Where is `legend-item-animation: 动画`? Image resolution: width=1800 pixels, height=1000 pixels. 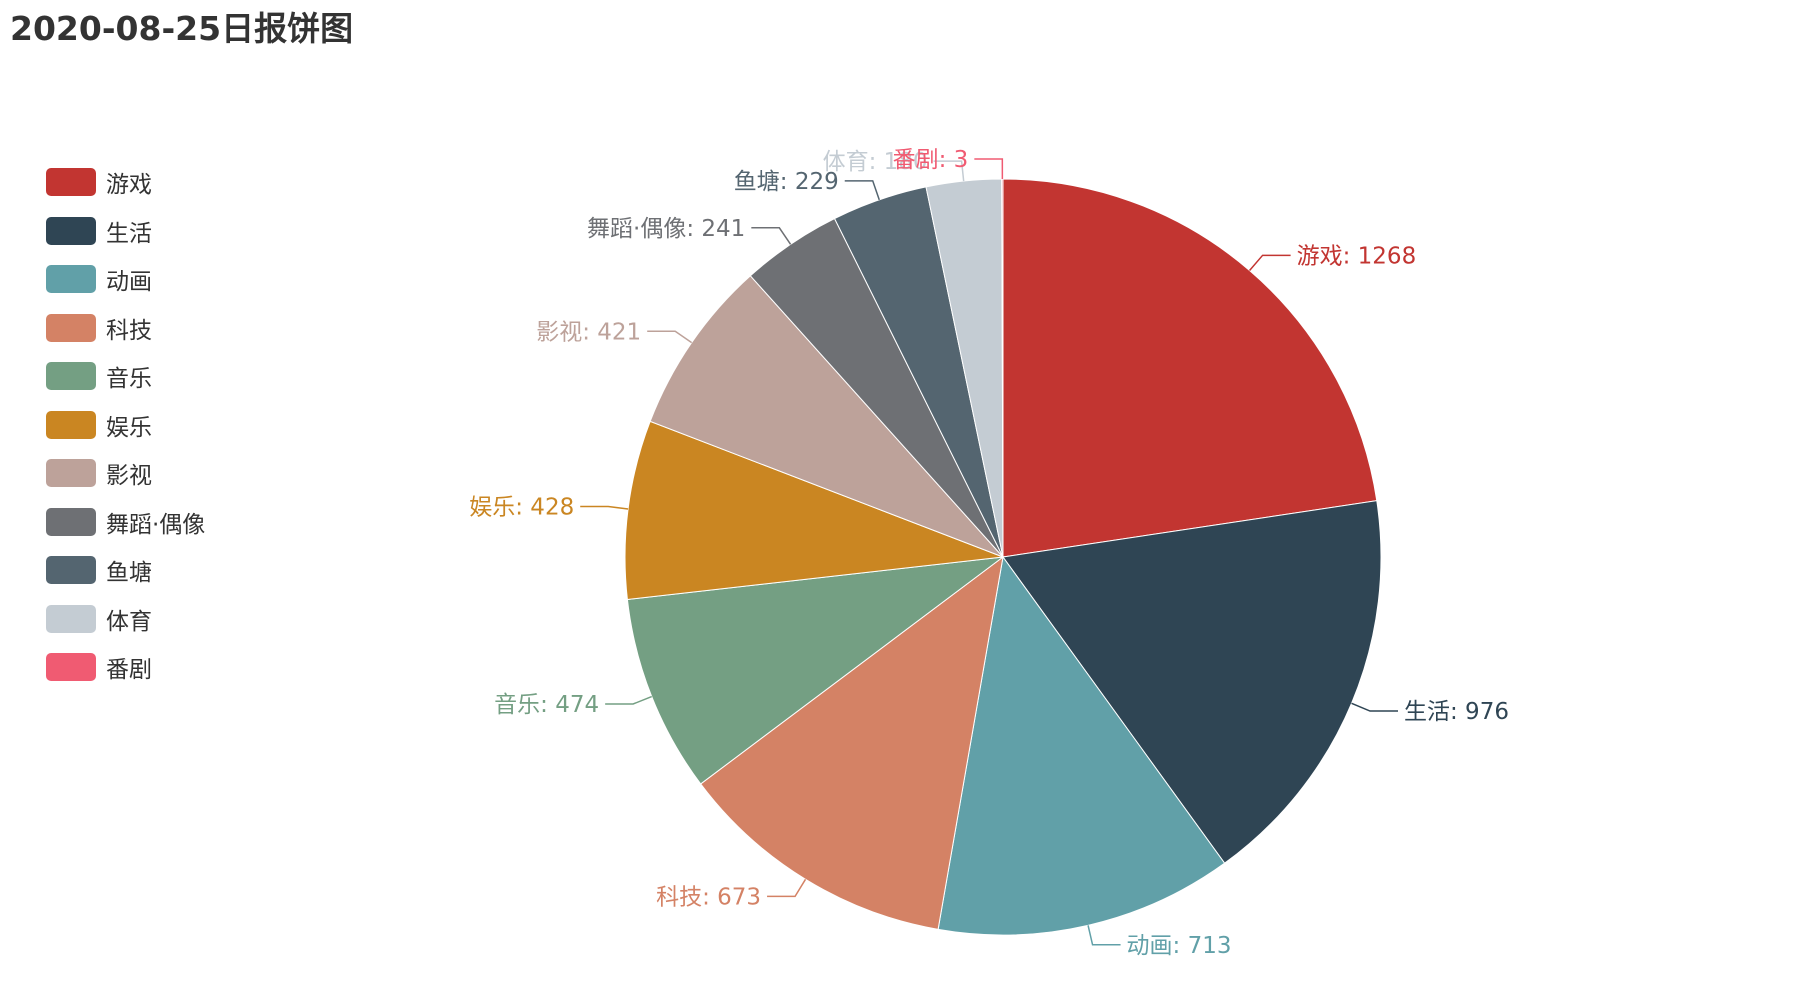 legend-item-animation: 动画 is located at coordinates (125, 279).